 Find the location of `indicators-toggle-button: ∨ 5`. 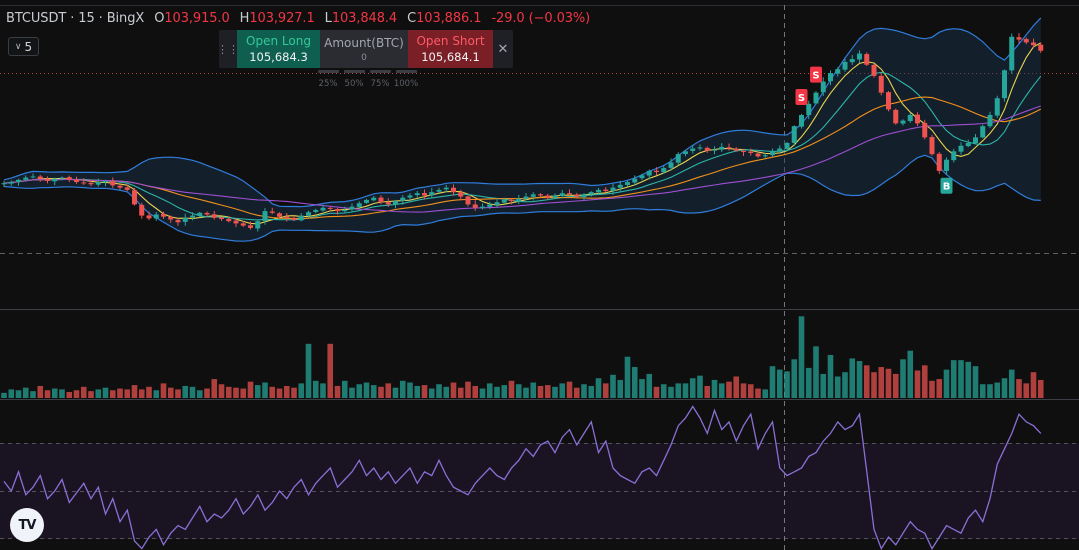

indicators-toggle-button: ∨ 5 is located at coordinates (23, 46).